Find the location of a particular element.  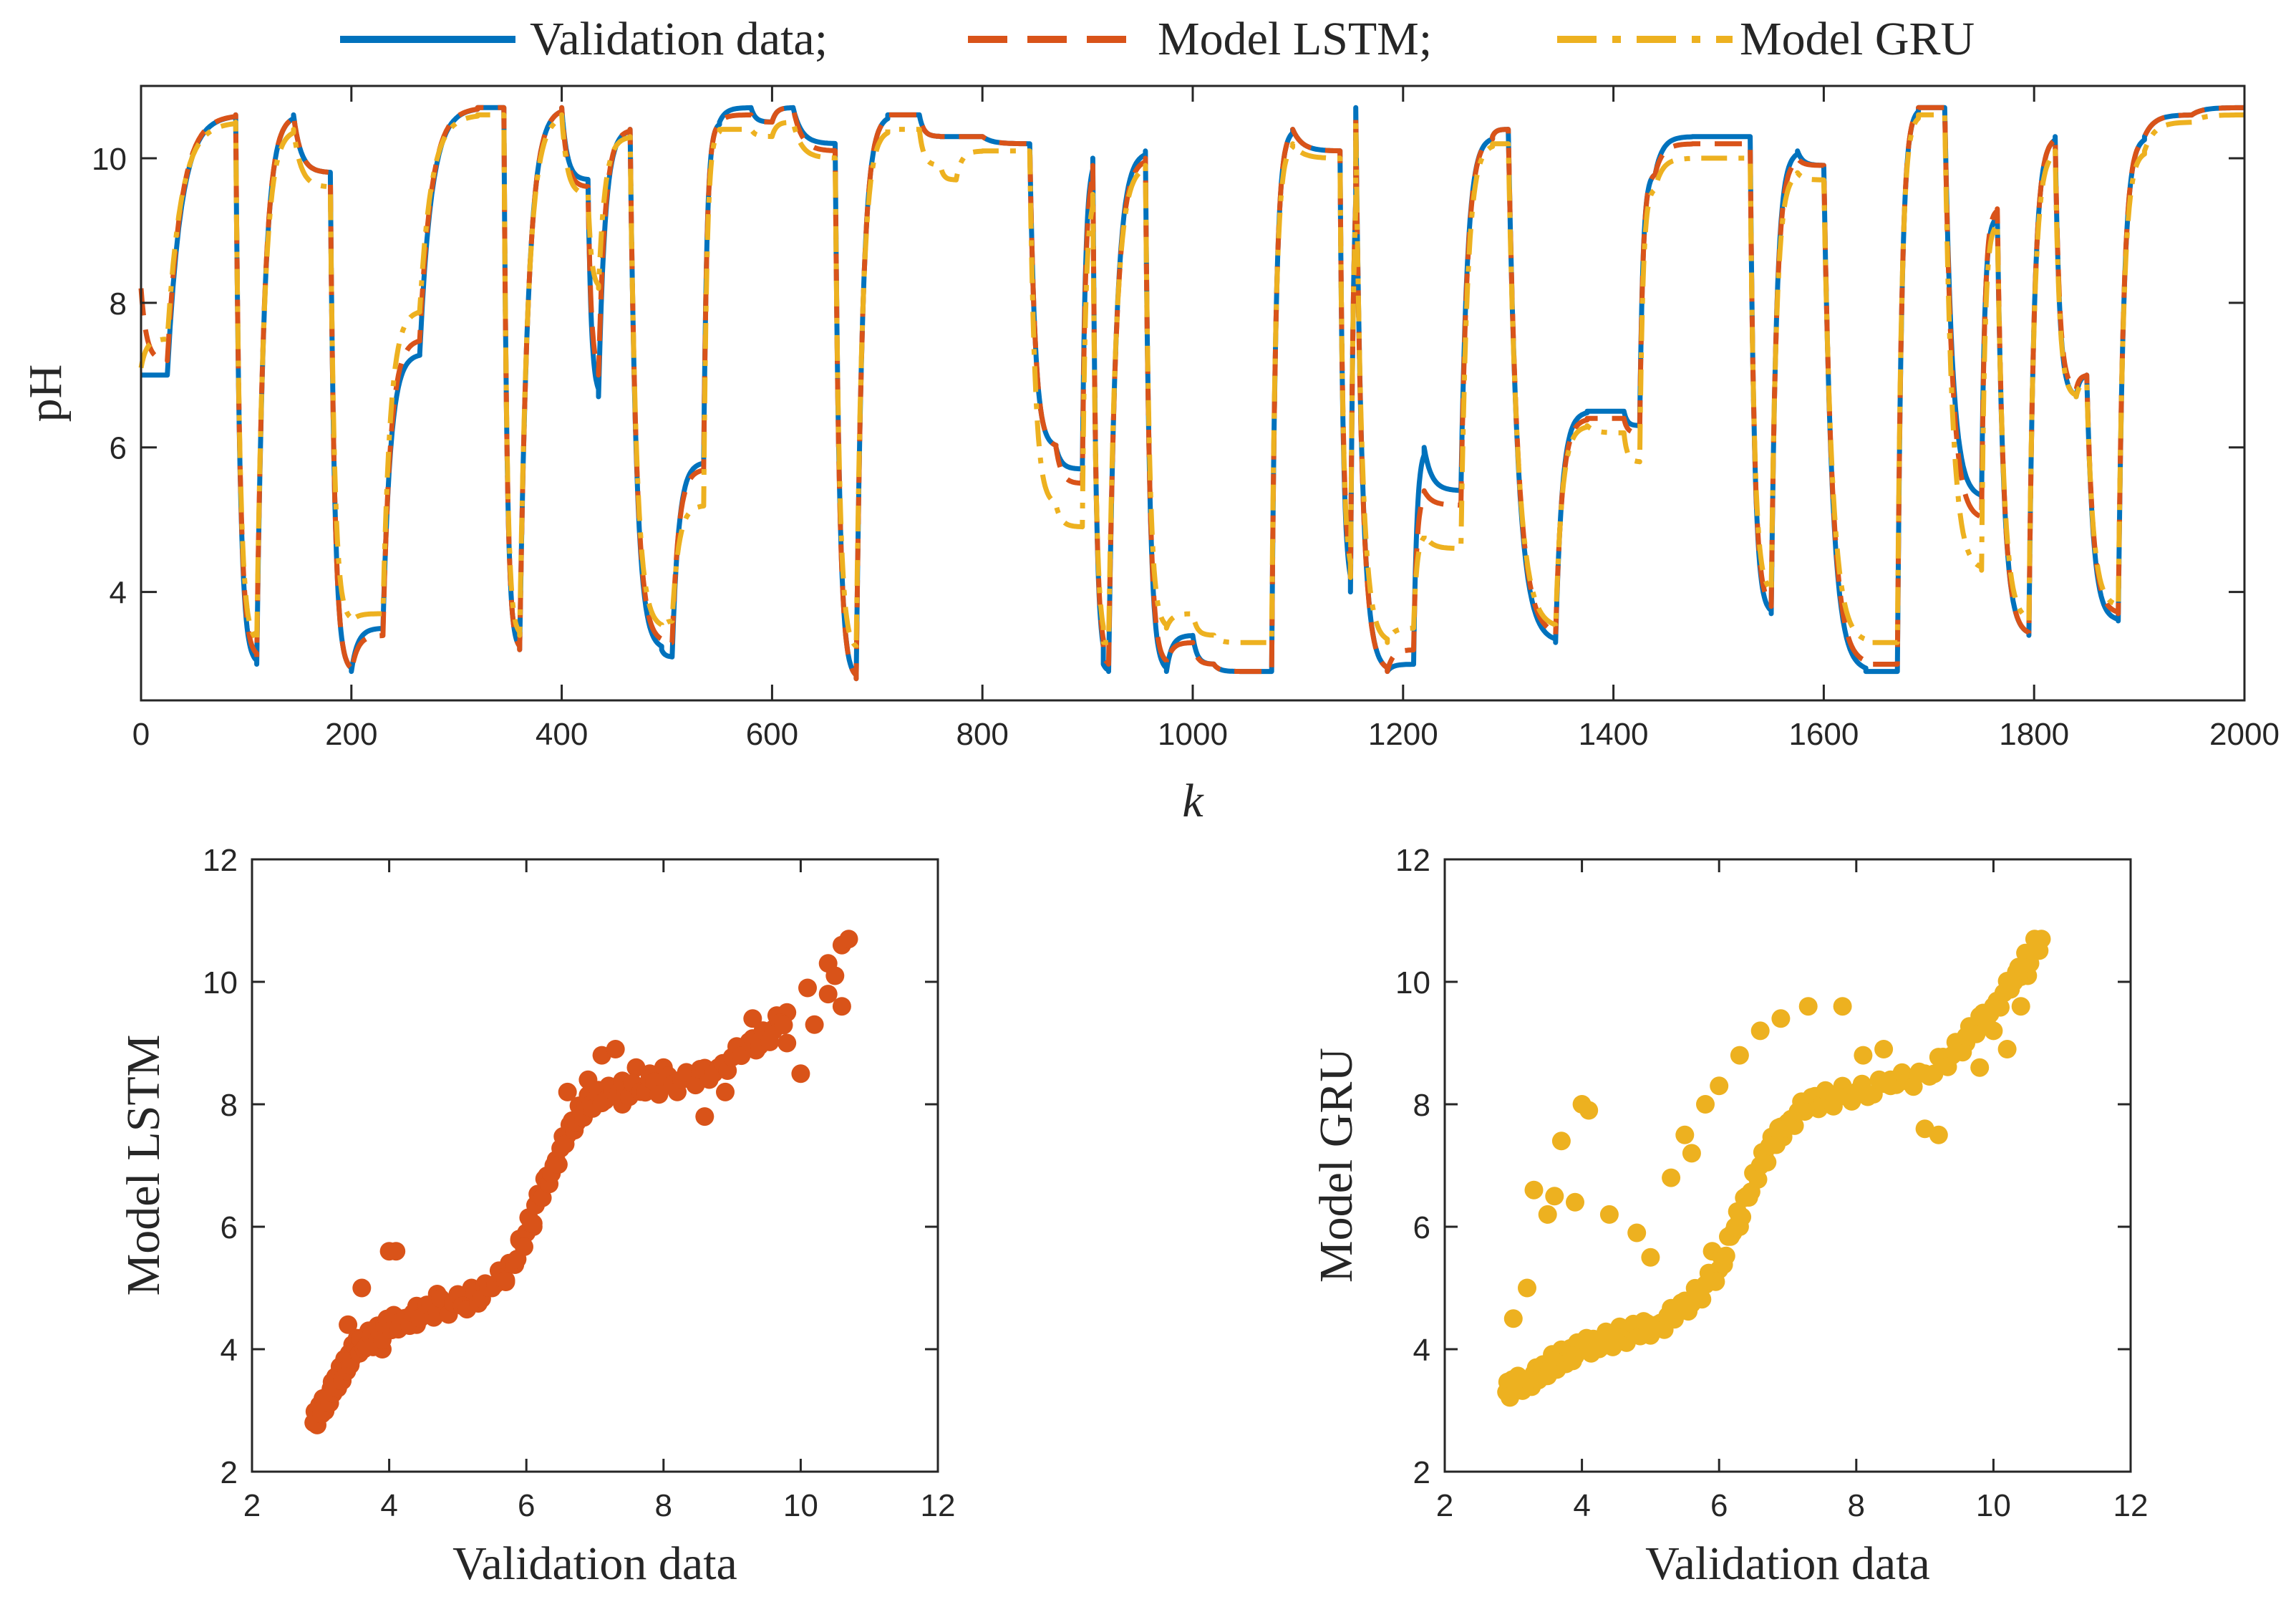

scatter-lstm-axes-box is located at coordinates (595, 1165).